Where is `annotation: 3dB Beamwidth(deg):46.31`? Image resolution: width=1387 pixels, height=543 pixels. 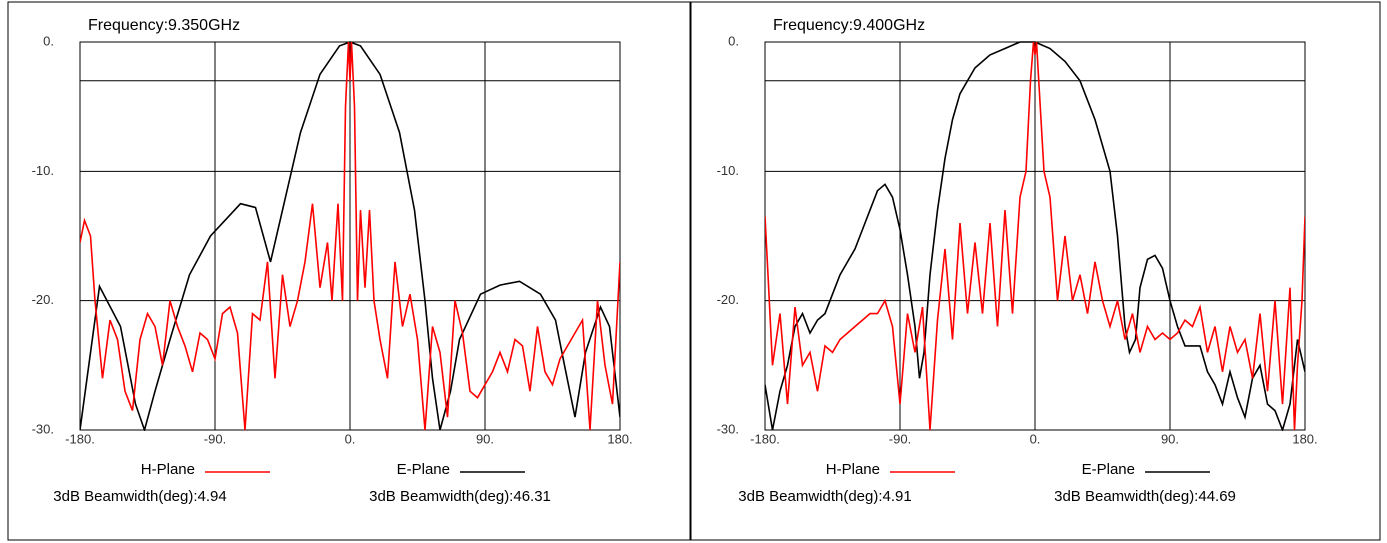
annotation: 3dB Beamwidth(deg):46.31 is located at coordinates (460, 496).